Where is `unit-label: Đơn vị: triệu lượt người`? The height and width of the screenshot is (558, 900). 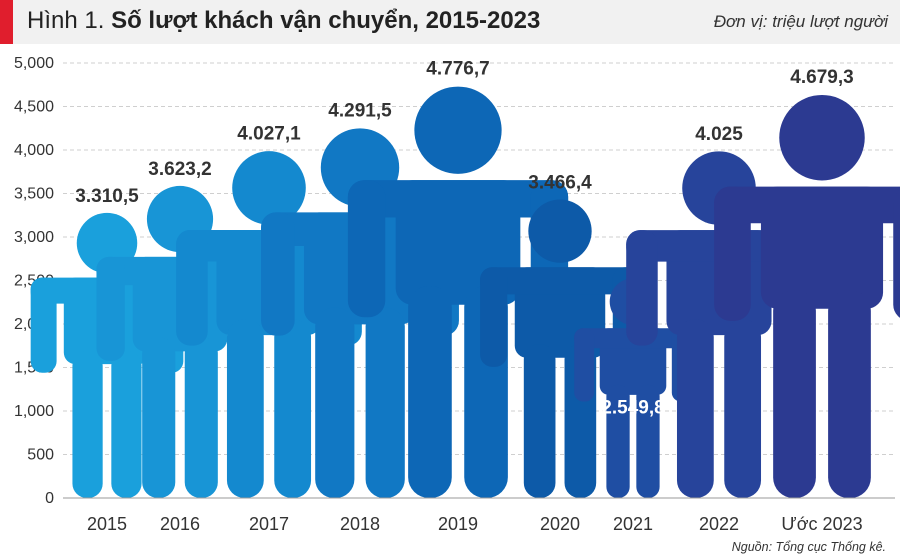 unit-label: Đơn vị: triệu lượt người is located at coordinates (800, 21).